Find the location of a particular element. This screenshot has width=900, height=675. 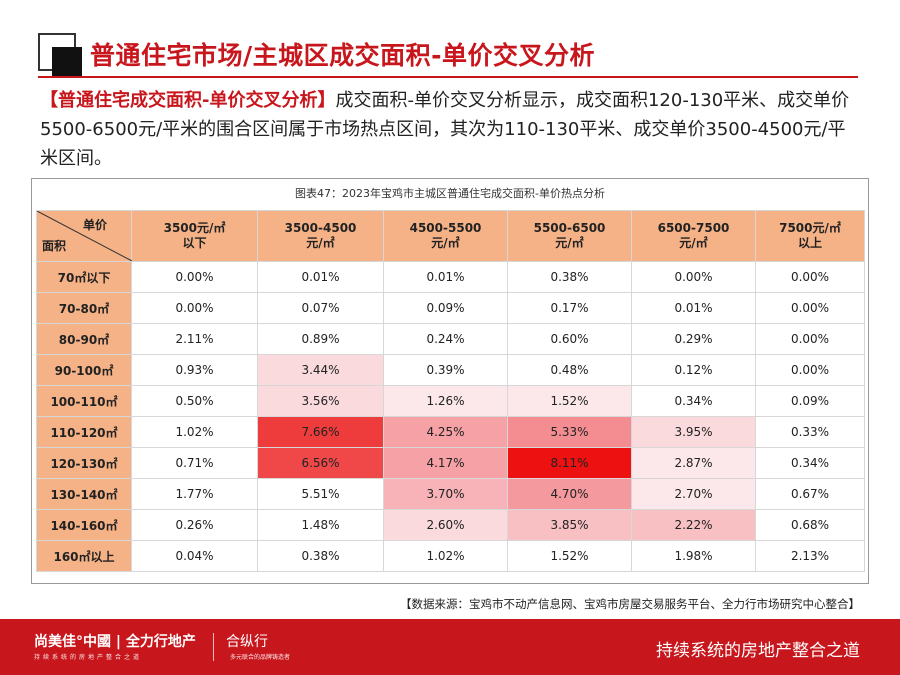

table-cell: 0.38% is located at coordinates (320, 556).